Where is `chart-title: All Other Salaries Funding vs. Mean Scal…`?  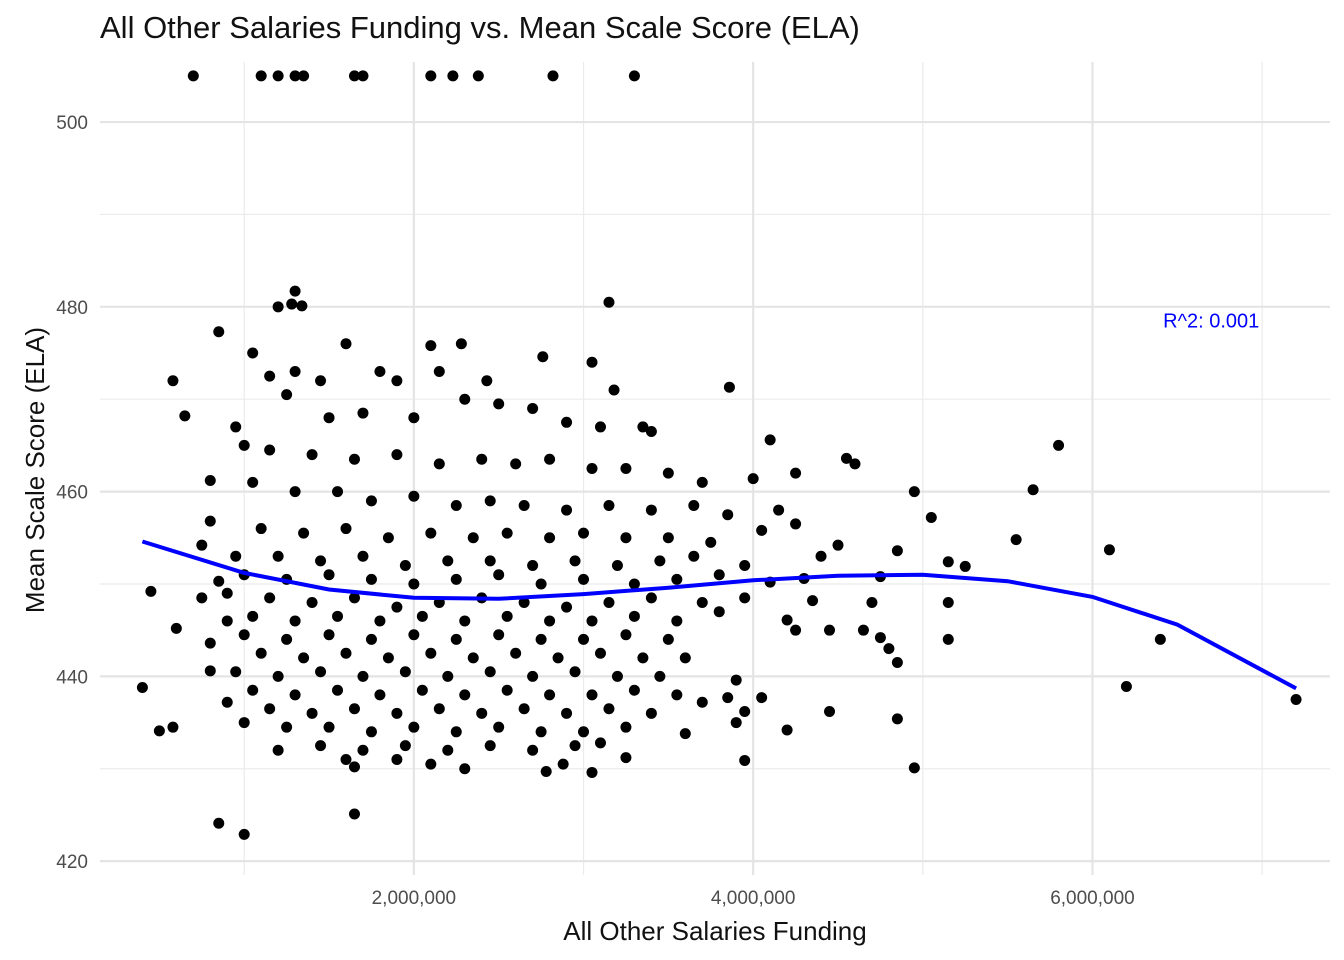
chart-title: All Other Salaries Funding vs. Mean Scal… is located at coordinates (480, 27).